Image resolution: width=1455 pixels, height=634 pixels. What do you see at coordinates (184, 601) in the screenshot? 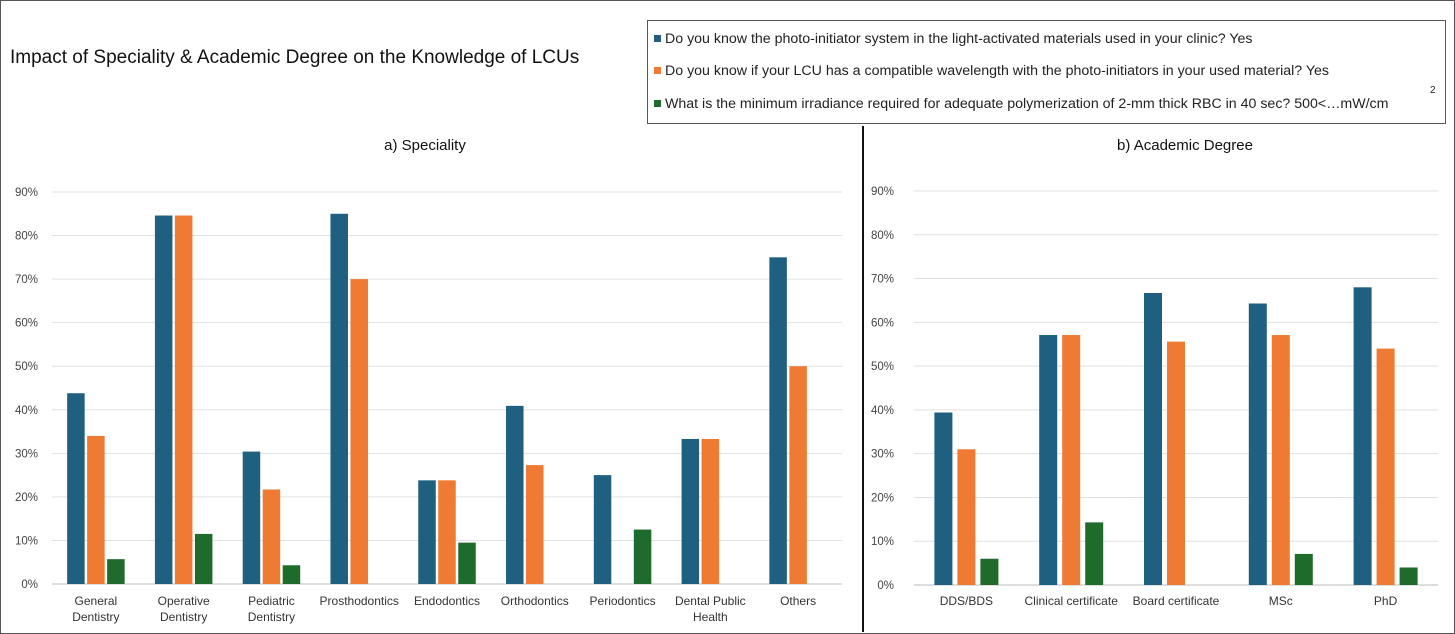
I see `x-tick-label: Operative` at bounding box center [184, 601].